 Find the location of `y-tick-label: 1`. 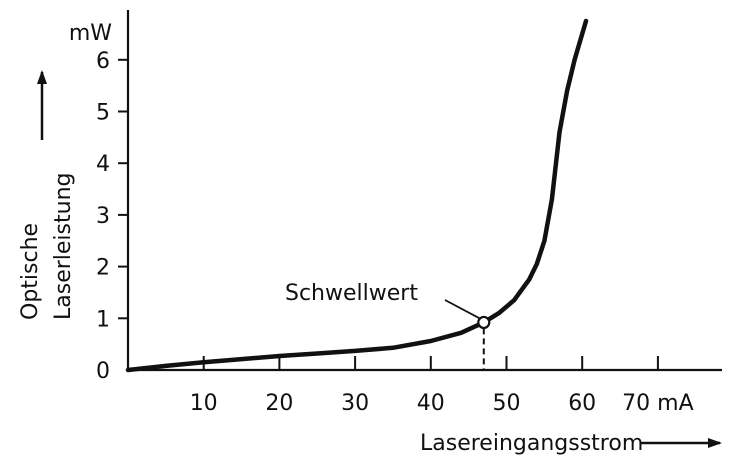

y-tick-label: 1 is located at coordinates (103, 319).